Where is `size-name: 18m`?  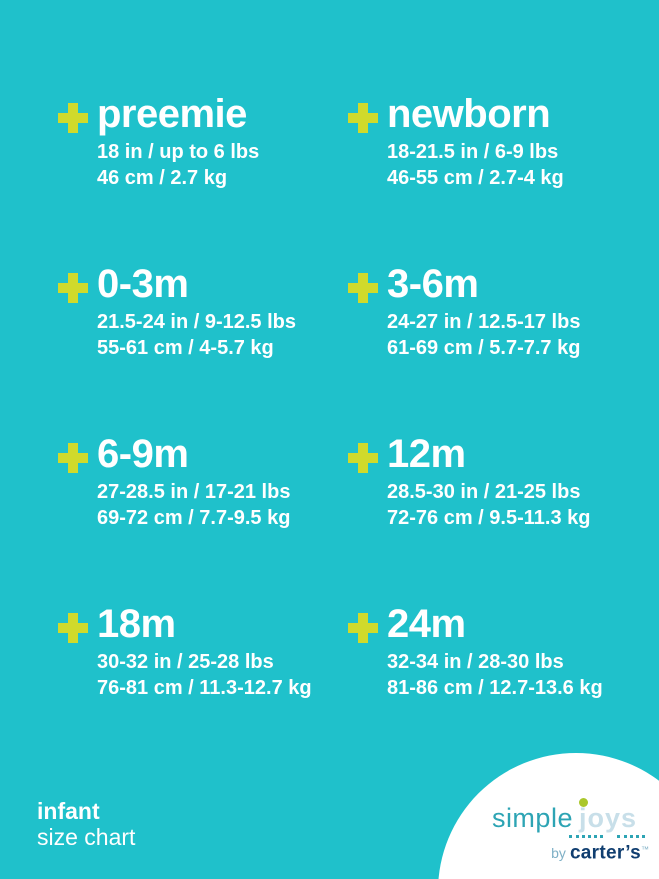 size-name: 18m is located at coordinates (136, 624).